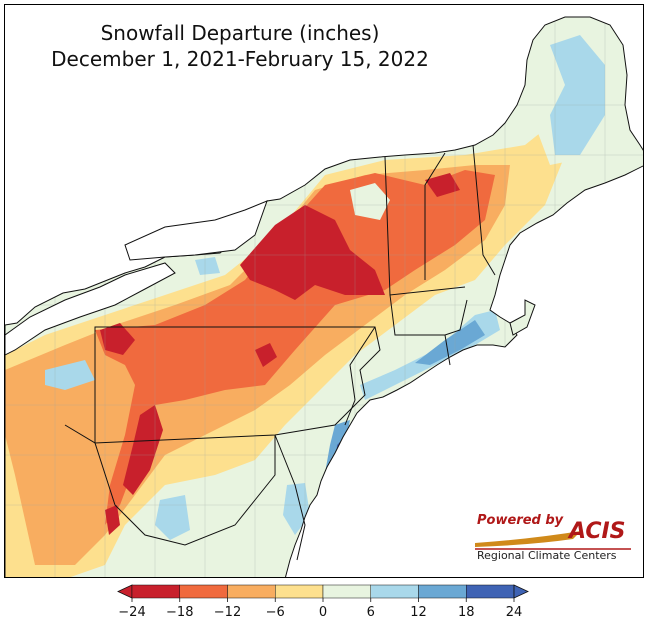 The width and height of the screenshot is (650, 627). Describe the element at coordinates (227, 612) in the screenshot. I see `colorbar-tick-label: −12` at that location.